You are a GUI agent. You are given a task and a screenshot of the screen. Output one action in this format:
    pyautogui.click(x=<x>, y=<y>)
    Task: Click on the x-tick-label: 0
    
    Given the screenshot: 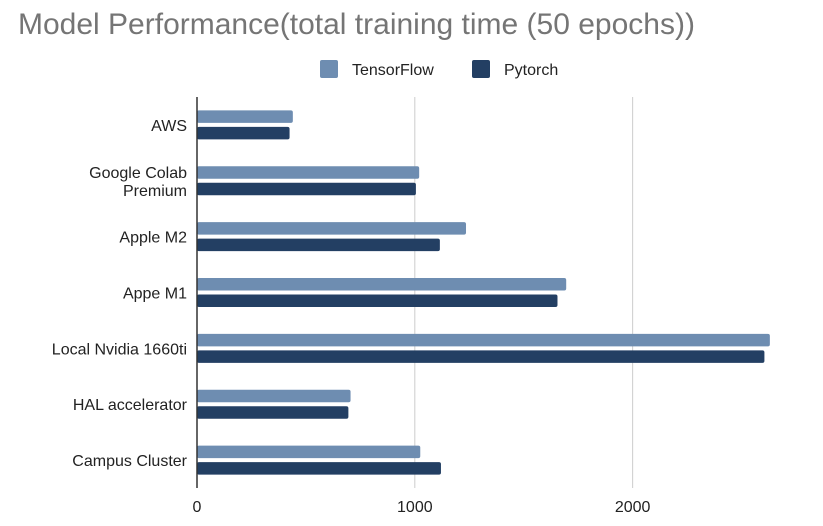 What is the action you would take?
    pyautogui.click(x=197, y=507)
    